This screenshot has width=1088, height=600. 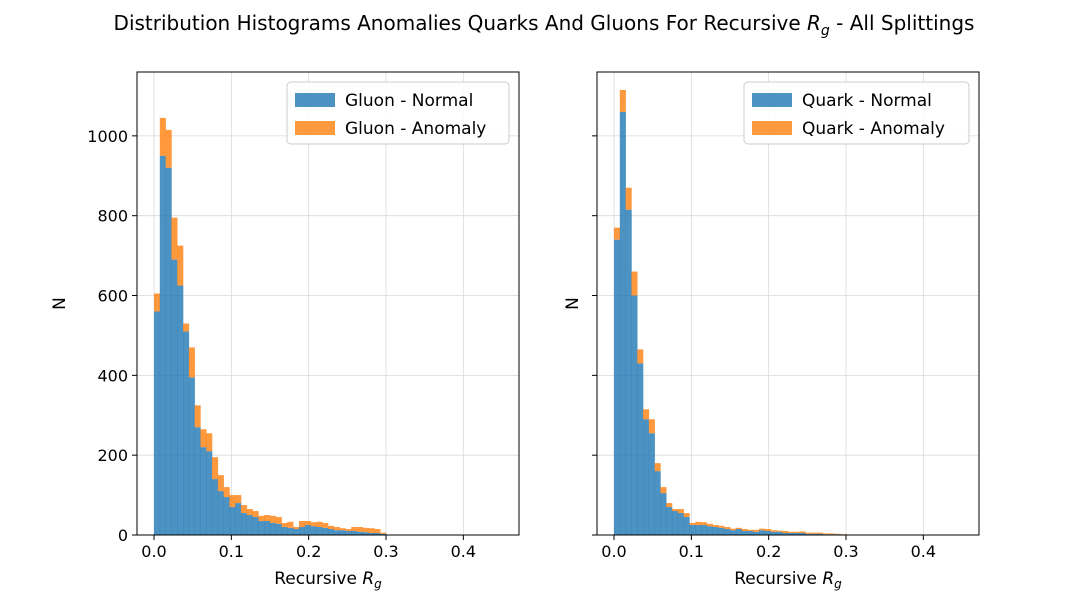 I want to click on x-tick-label: 0.0, so click(x=613, y=551).